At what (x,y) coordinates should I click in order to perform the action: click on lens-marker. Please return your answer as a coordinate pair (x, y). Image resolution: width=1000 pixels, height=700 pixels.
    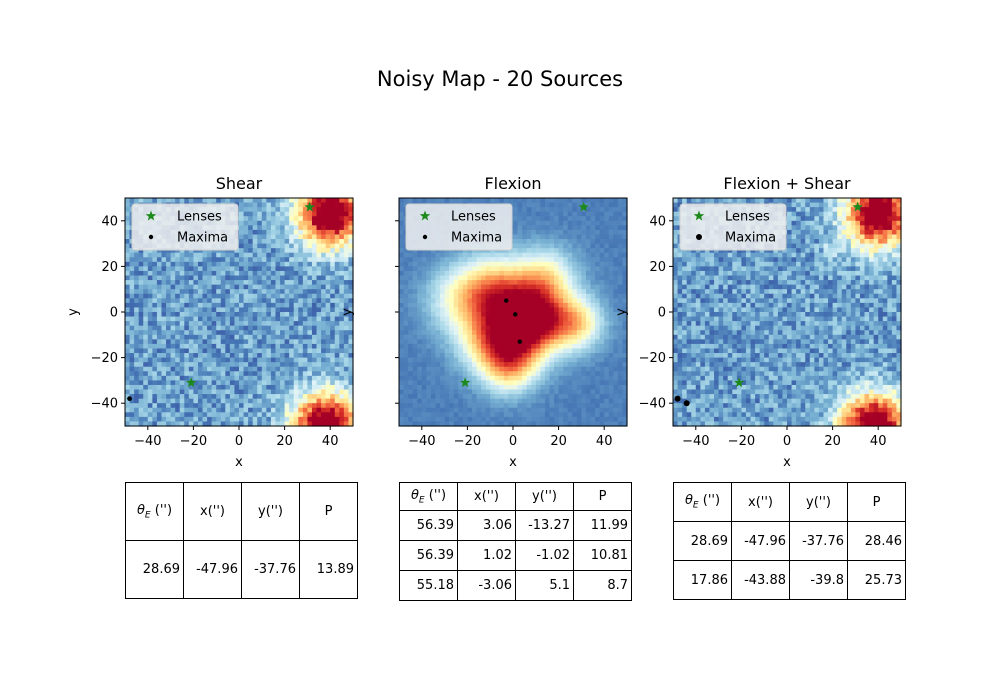
    Looking at the image, I should click on (309, 206).